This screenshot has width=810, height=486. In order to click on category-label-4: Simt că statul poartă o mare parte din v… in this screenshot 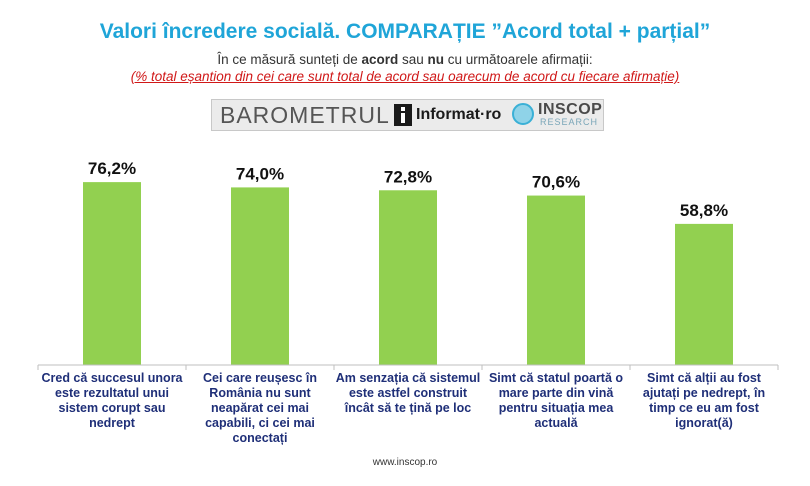, I will do `click(556, 400)`.